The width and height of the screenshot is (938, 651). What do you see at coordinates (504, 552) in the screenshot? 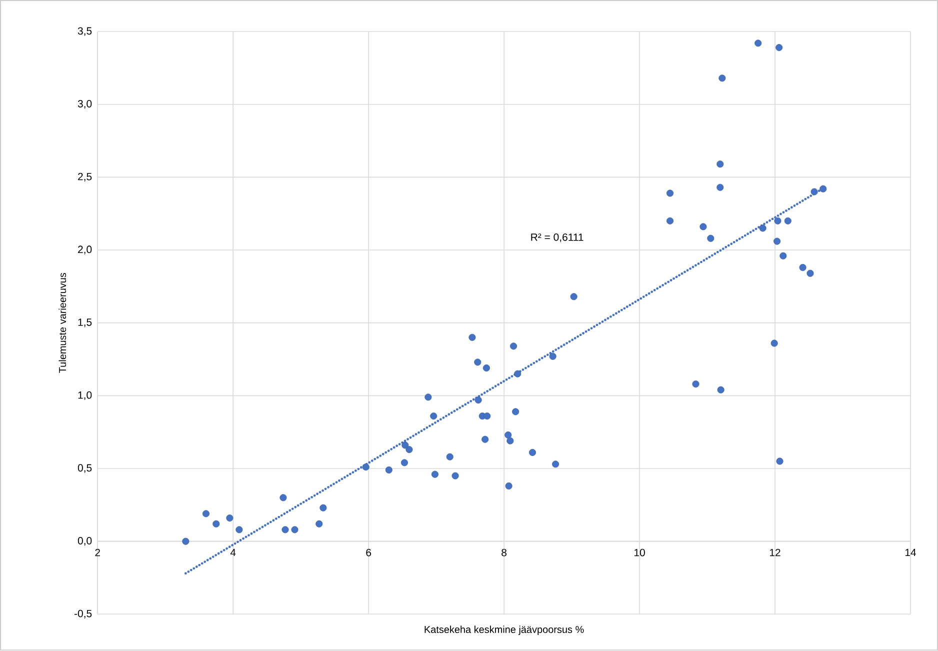
I see `x-tick-label: 8` at bounding box center [504, 552].